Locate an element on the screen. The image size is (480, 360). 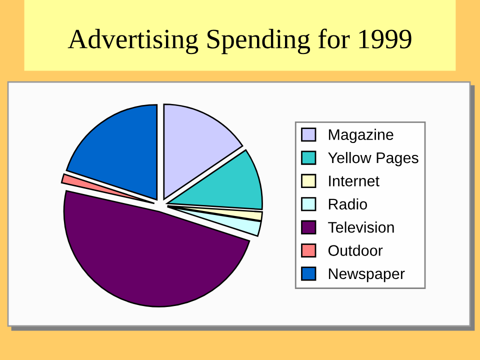
legend-label: Internet is located at coordinates (354, 181).